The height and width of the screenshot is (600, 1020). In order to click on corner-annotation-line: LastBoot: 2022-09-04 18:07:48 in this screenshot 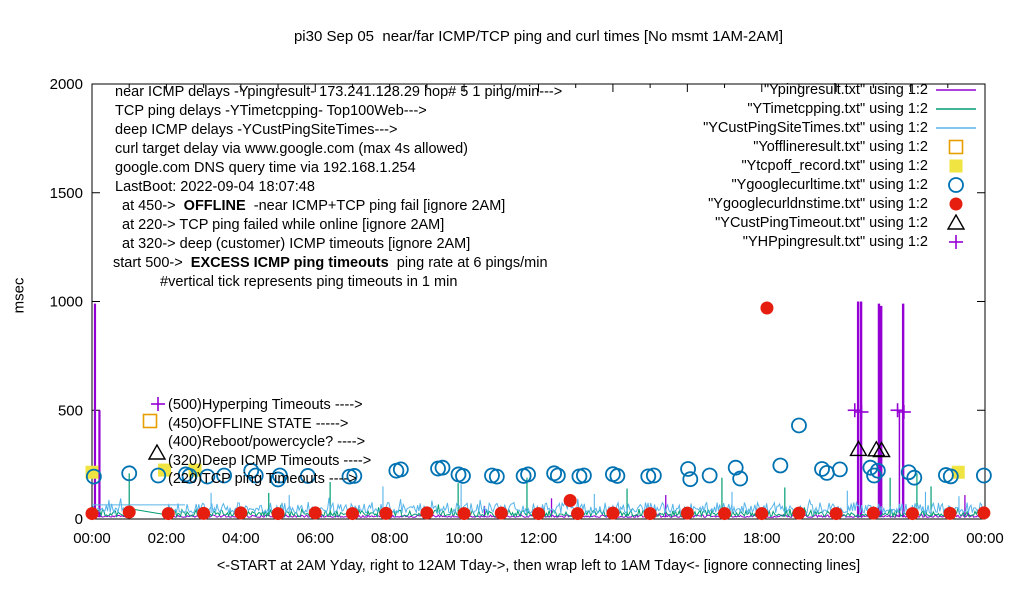, I will do `click(215, 187)`.